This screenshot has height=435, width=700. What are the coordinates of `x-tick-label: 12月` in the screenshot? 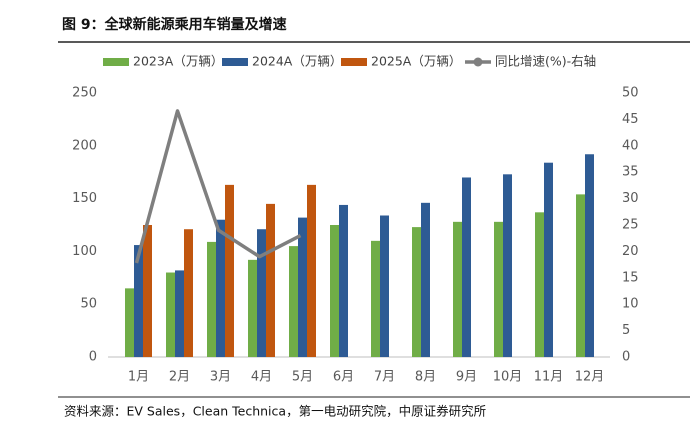 It's located at (590, 377).